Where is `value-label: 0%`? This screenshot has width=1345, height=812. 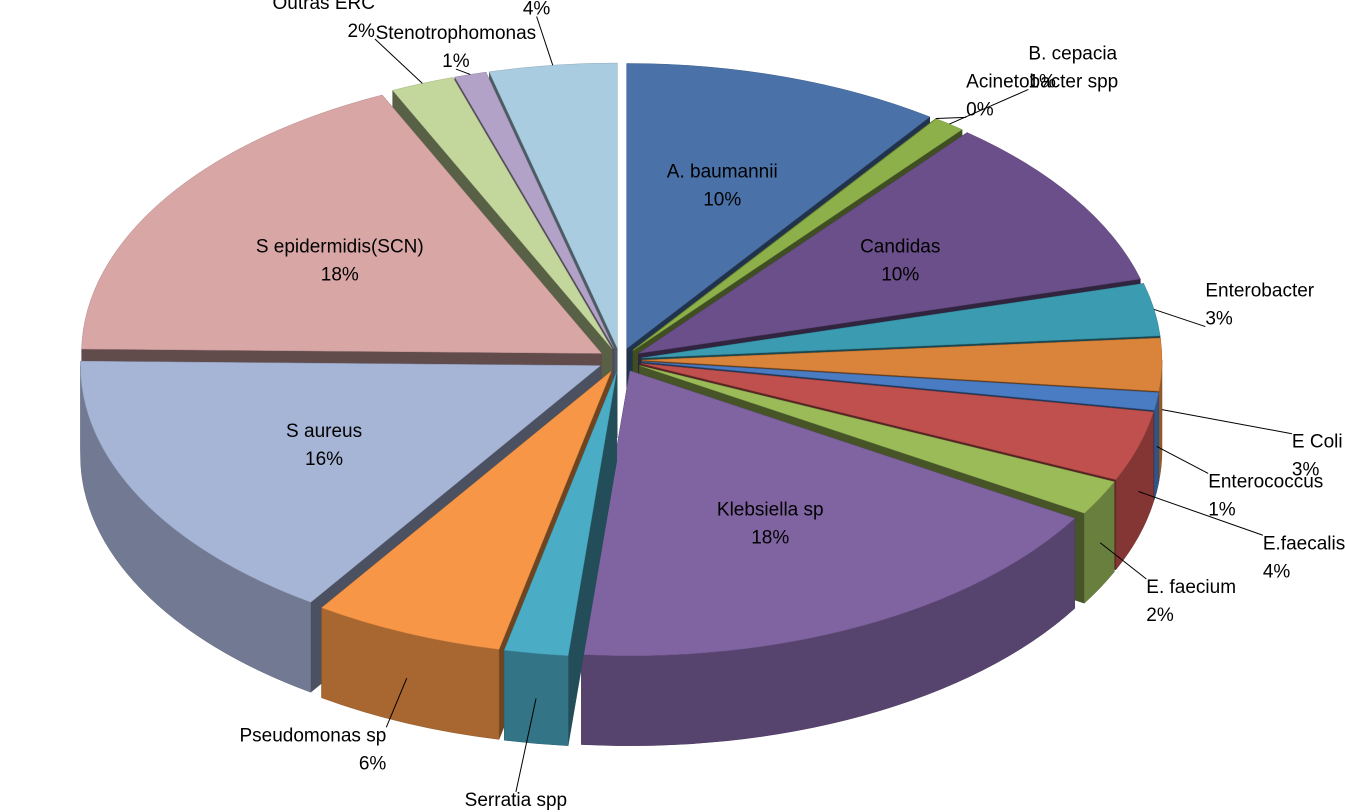
value-label: 0% is located at coordinates (980, 109).